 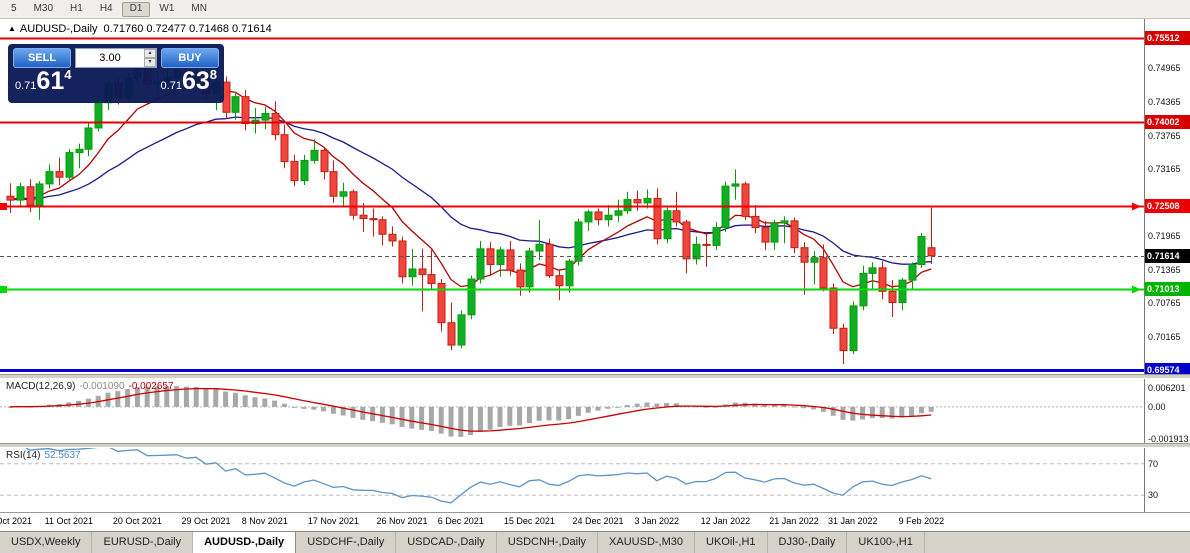 I want to click on date-label: 31 Jan 2022, so click(x=853, y=521).